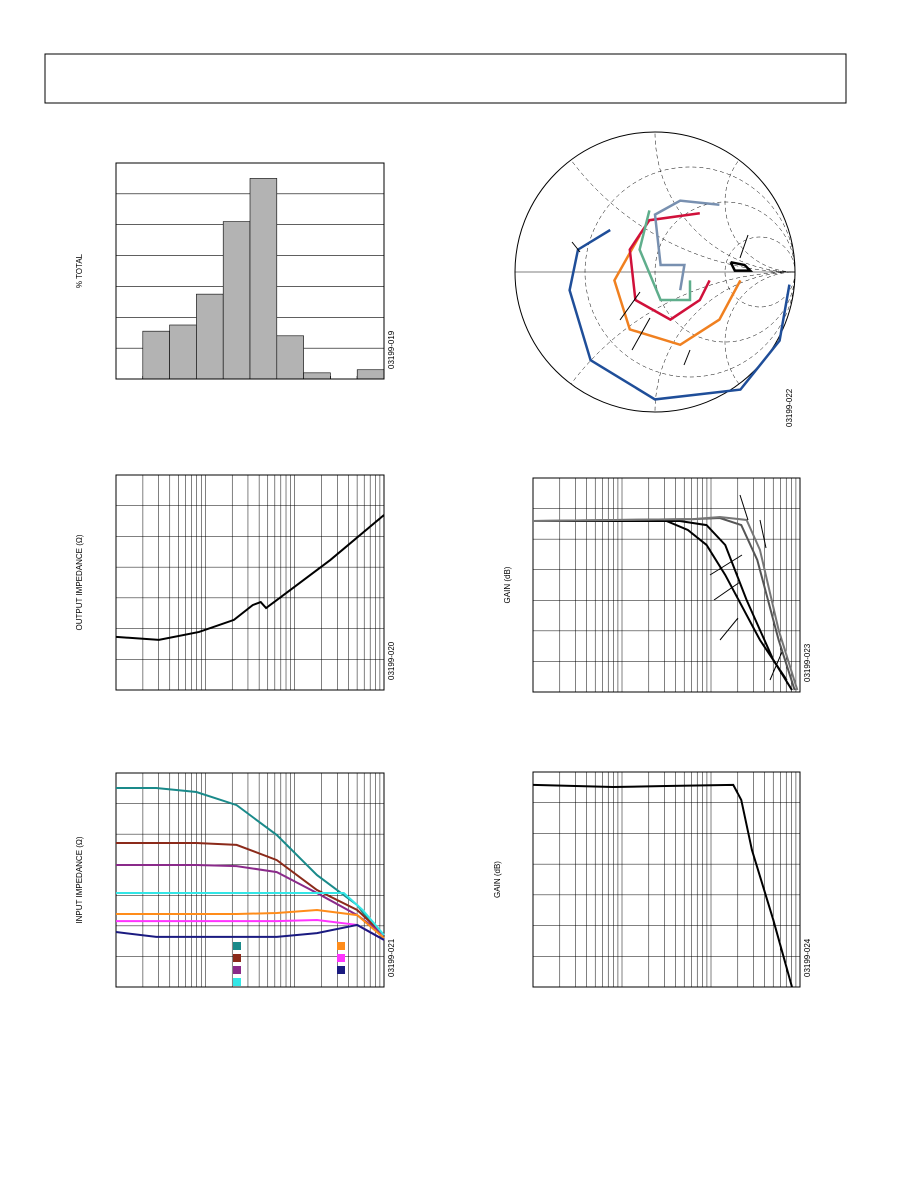 This screenshot has width=918, height=1193. I want to click on figure-code: 03199-019, so click(391, 349).